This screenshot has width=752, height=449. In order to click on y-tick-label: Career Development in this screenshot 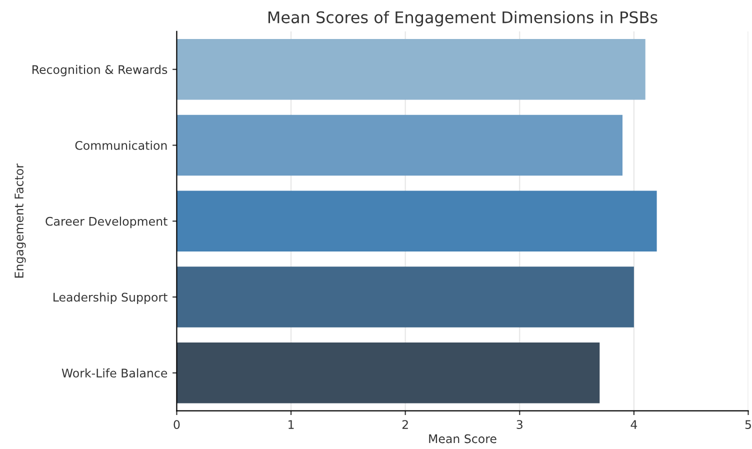, I will do `click(107, 222)`.